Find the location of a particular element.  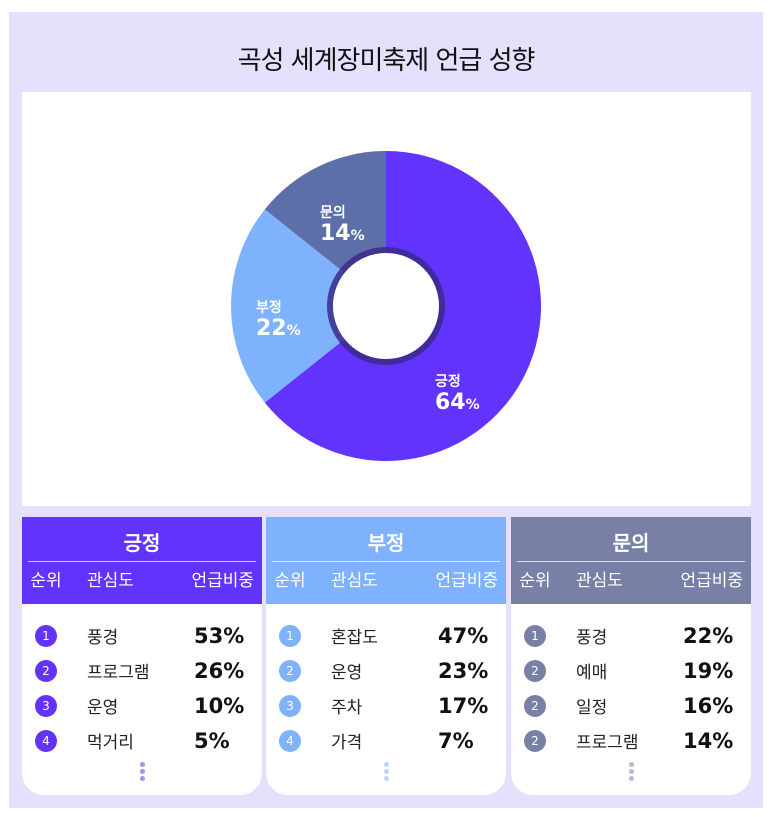

topic: 예매 is located at coordinates (592, 673).